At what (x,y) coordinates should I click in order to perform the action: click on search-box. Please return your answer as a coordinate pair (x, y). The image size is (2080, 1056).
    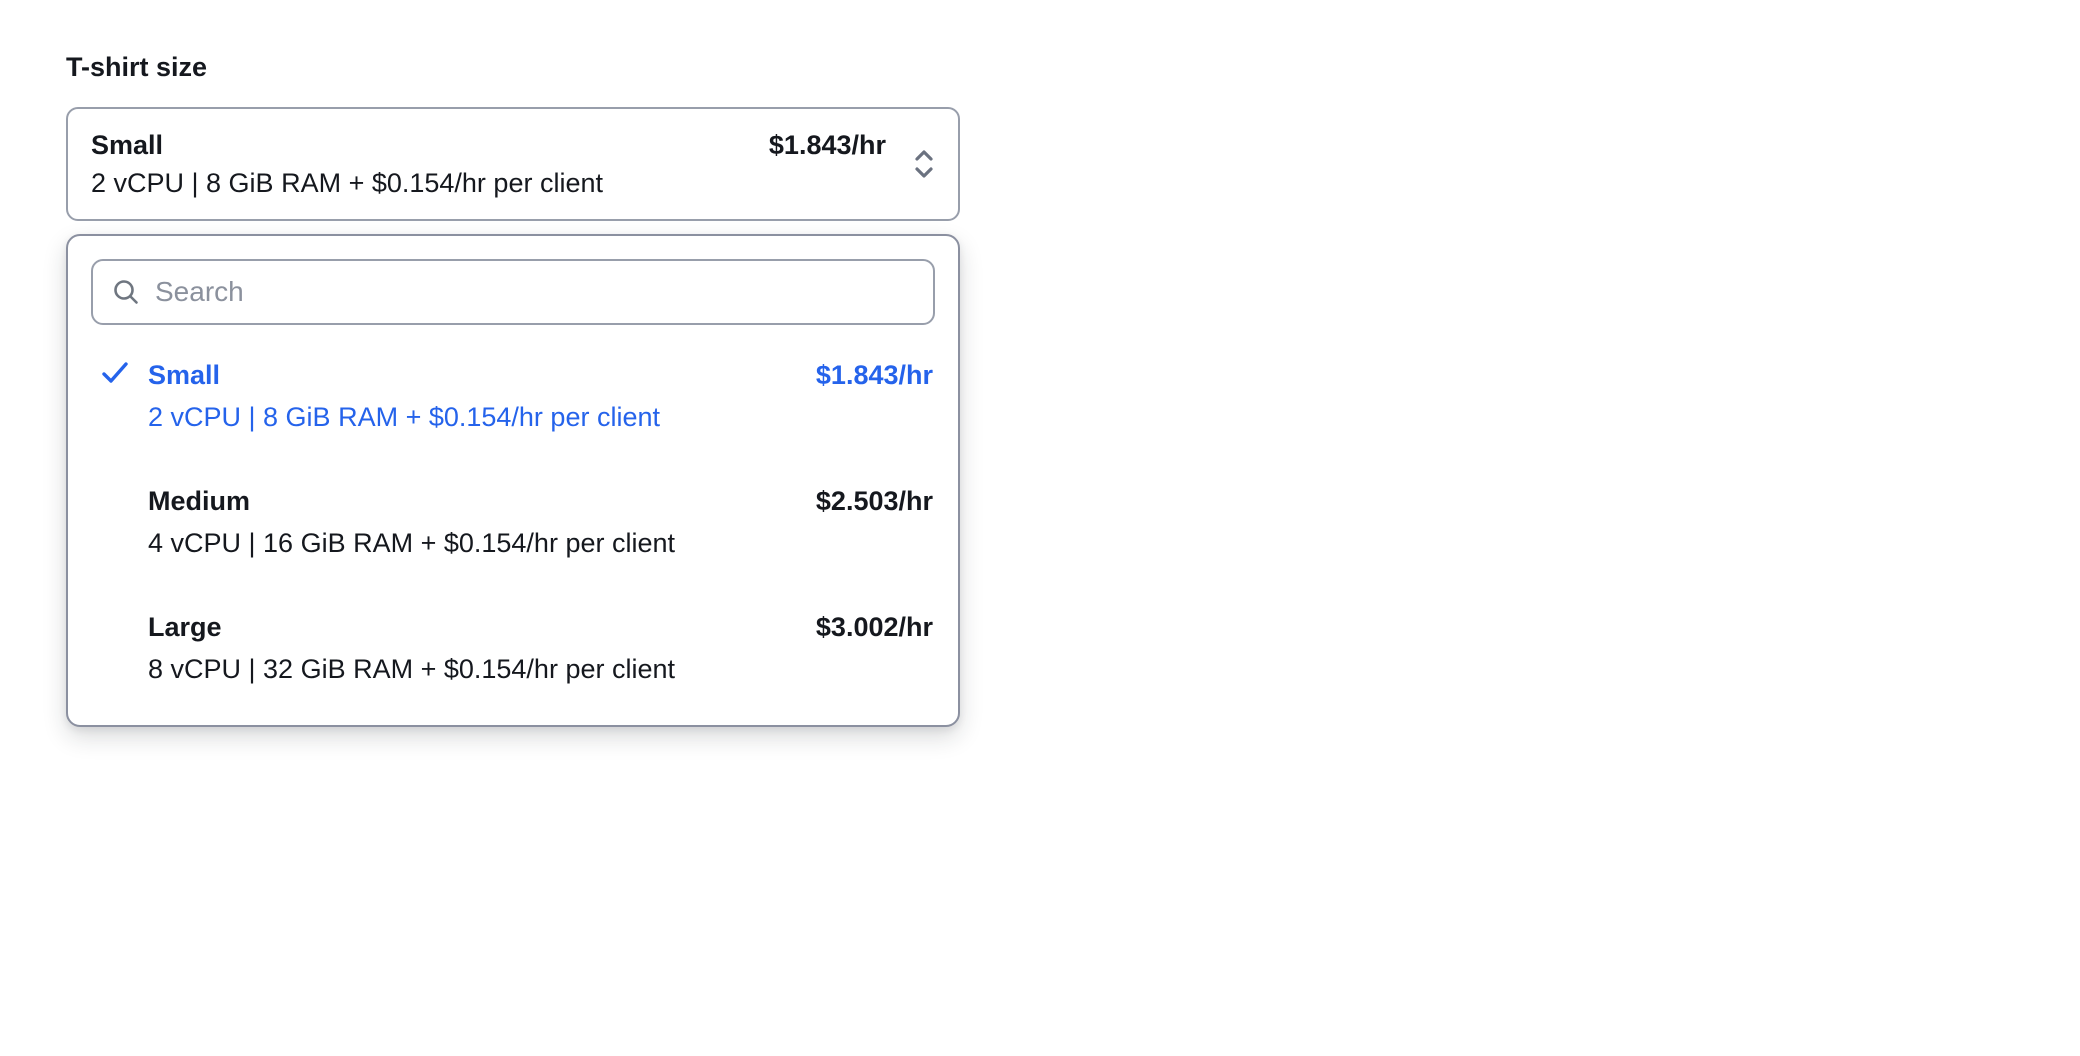
    Looking at the image, I should click on (513, 292).